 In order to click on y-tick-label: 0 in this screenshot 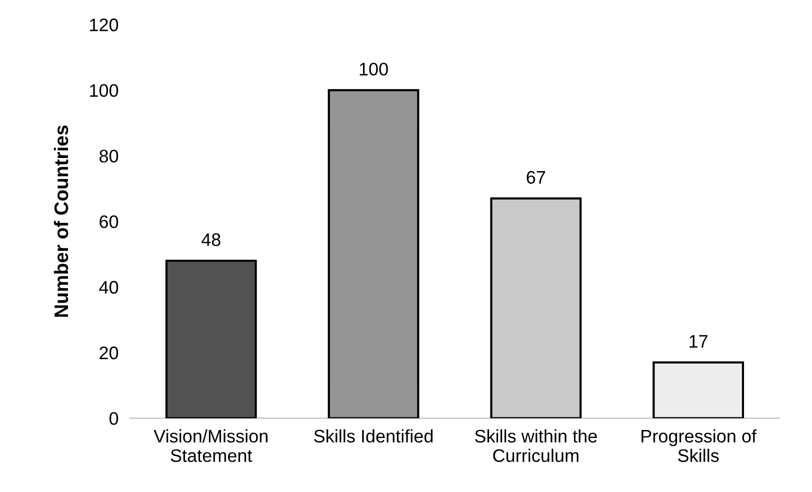, I will do `click(113, 418)`.